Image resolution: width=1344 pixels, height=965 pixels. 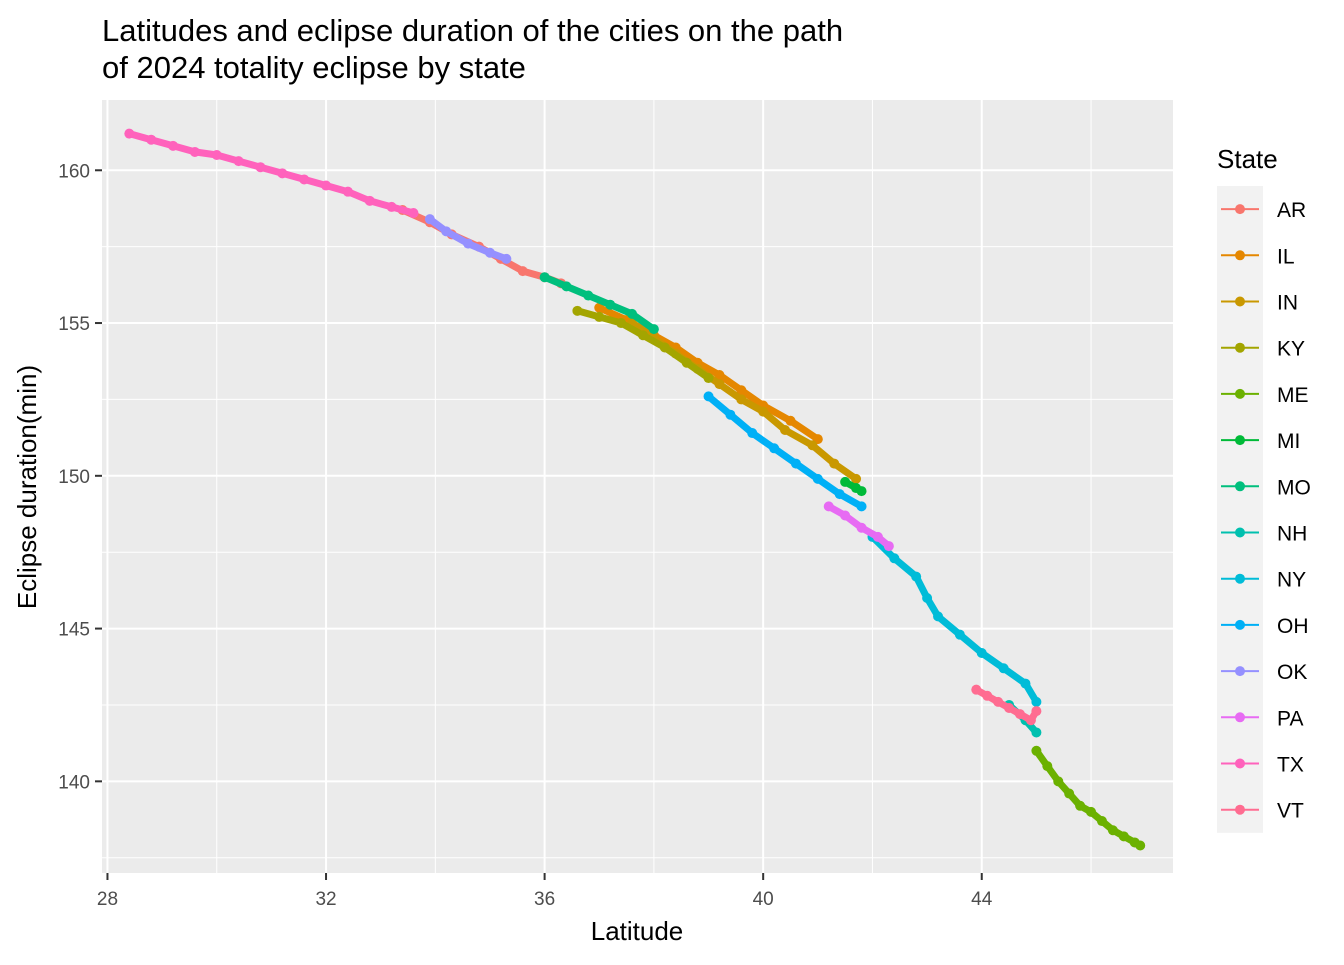 I want to click on legend-item-OH: OH, so click(x=1265, y=626).